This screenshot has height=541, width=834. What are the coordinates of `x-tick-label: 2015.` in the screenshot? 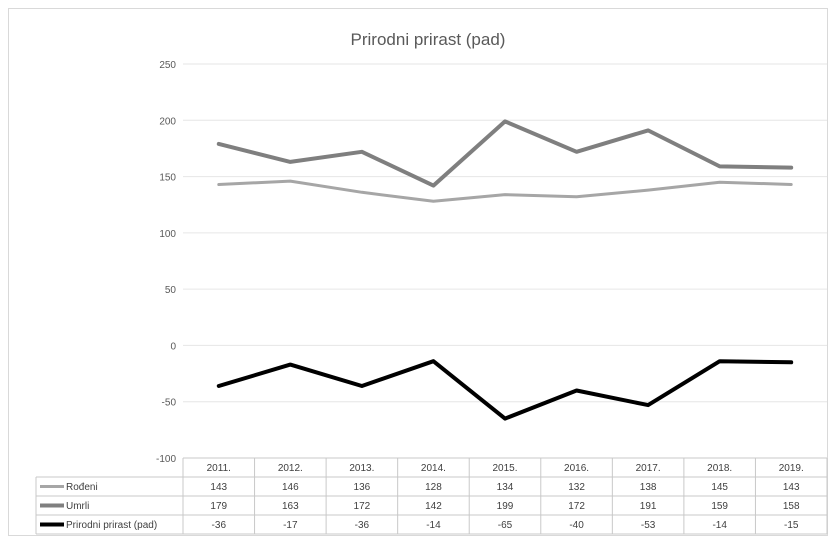 It's located at (504, 468).